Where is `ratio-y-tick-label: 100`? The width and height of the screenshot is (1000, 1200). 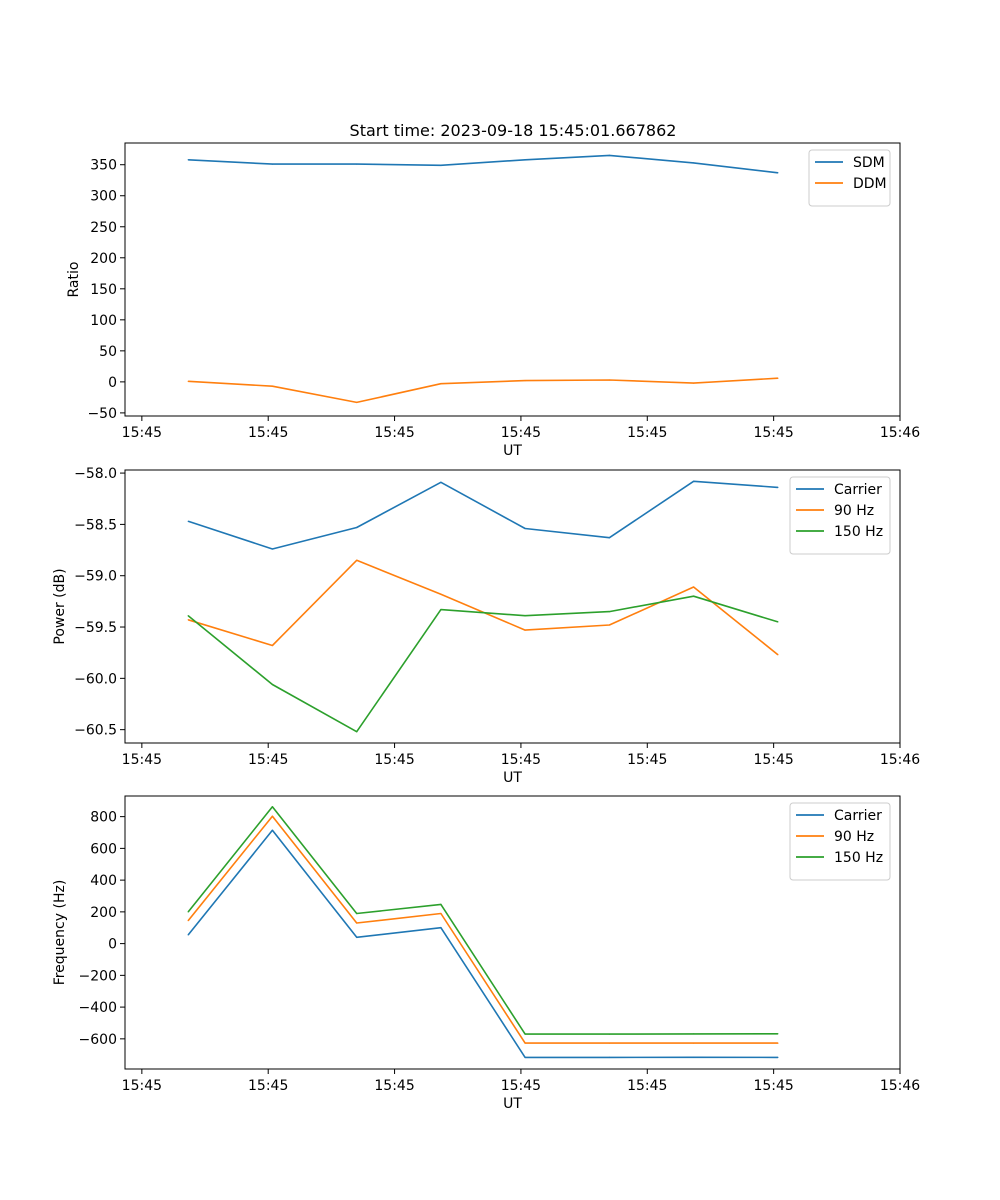
ratio-y-tick-label: 100 is located at coordinates (103, 321).